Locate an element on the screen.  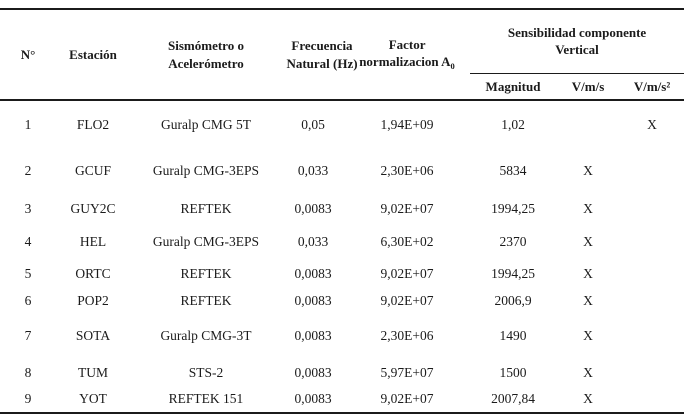
header-frequency-label: Frecuencia Natural (Hz) is located at coordinates (322, 54).